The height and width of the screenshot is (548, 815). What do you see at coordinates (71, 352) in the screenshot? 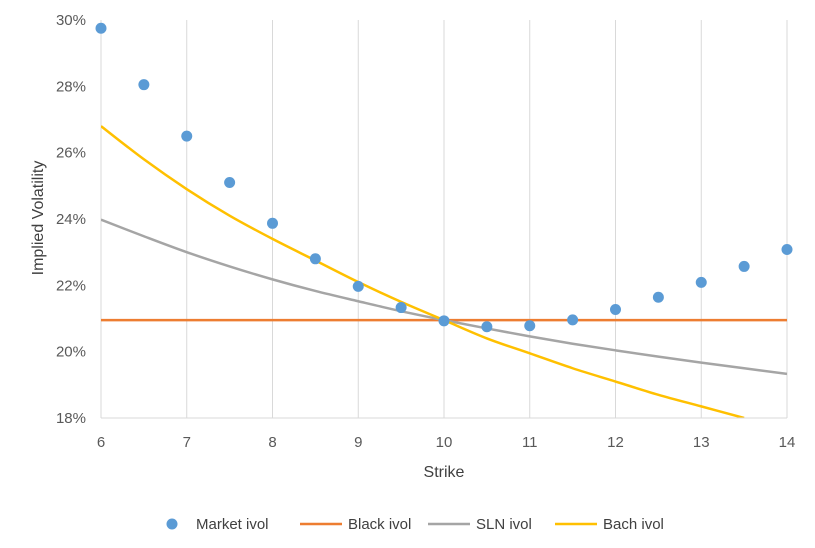
I see `y-tick-label: 20%` at bounding box center [71, 352].